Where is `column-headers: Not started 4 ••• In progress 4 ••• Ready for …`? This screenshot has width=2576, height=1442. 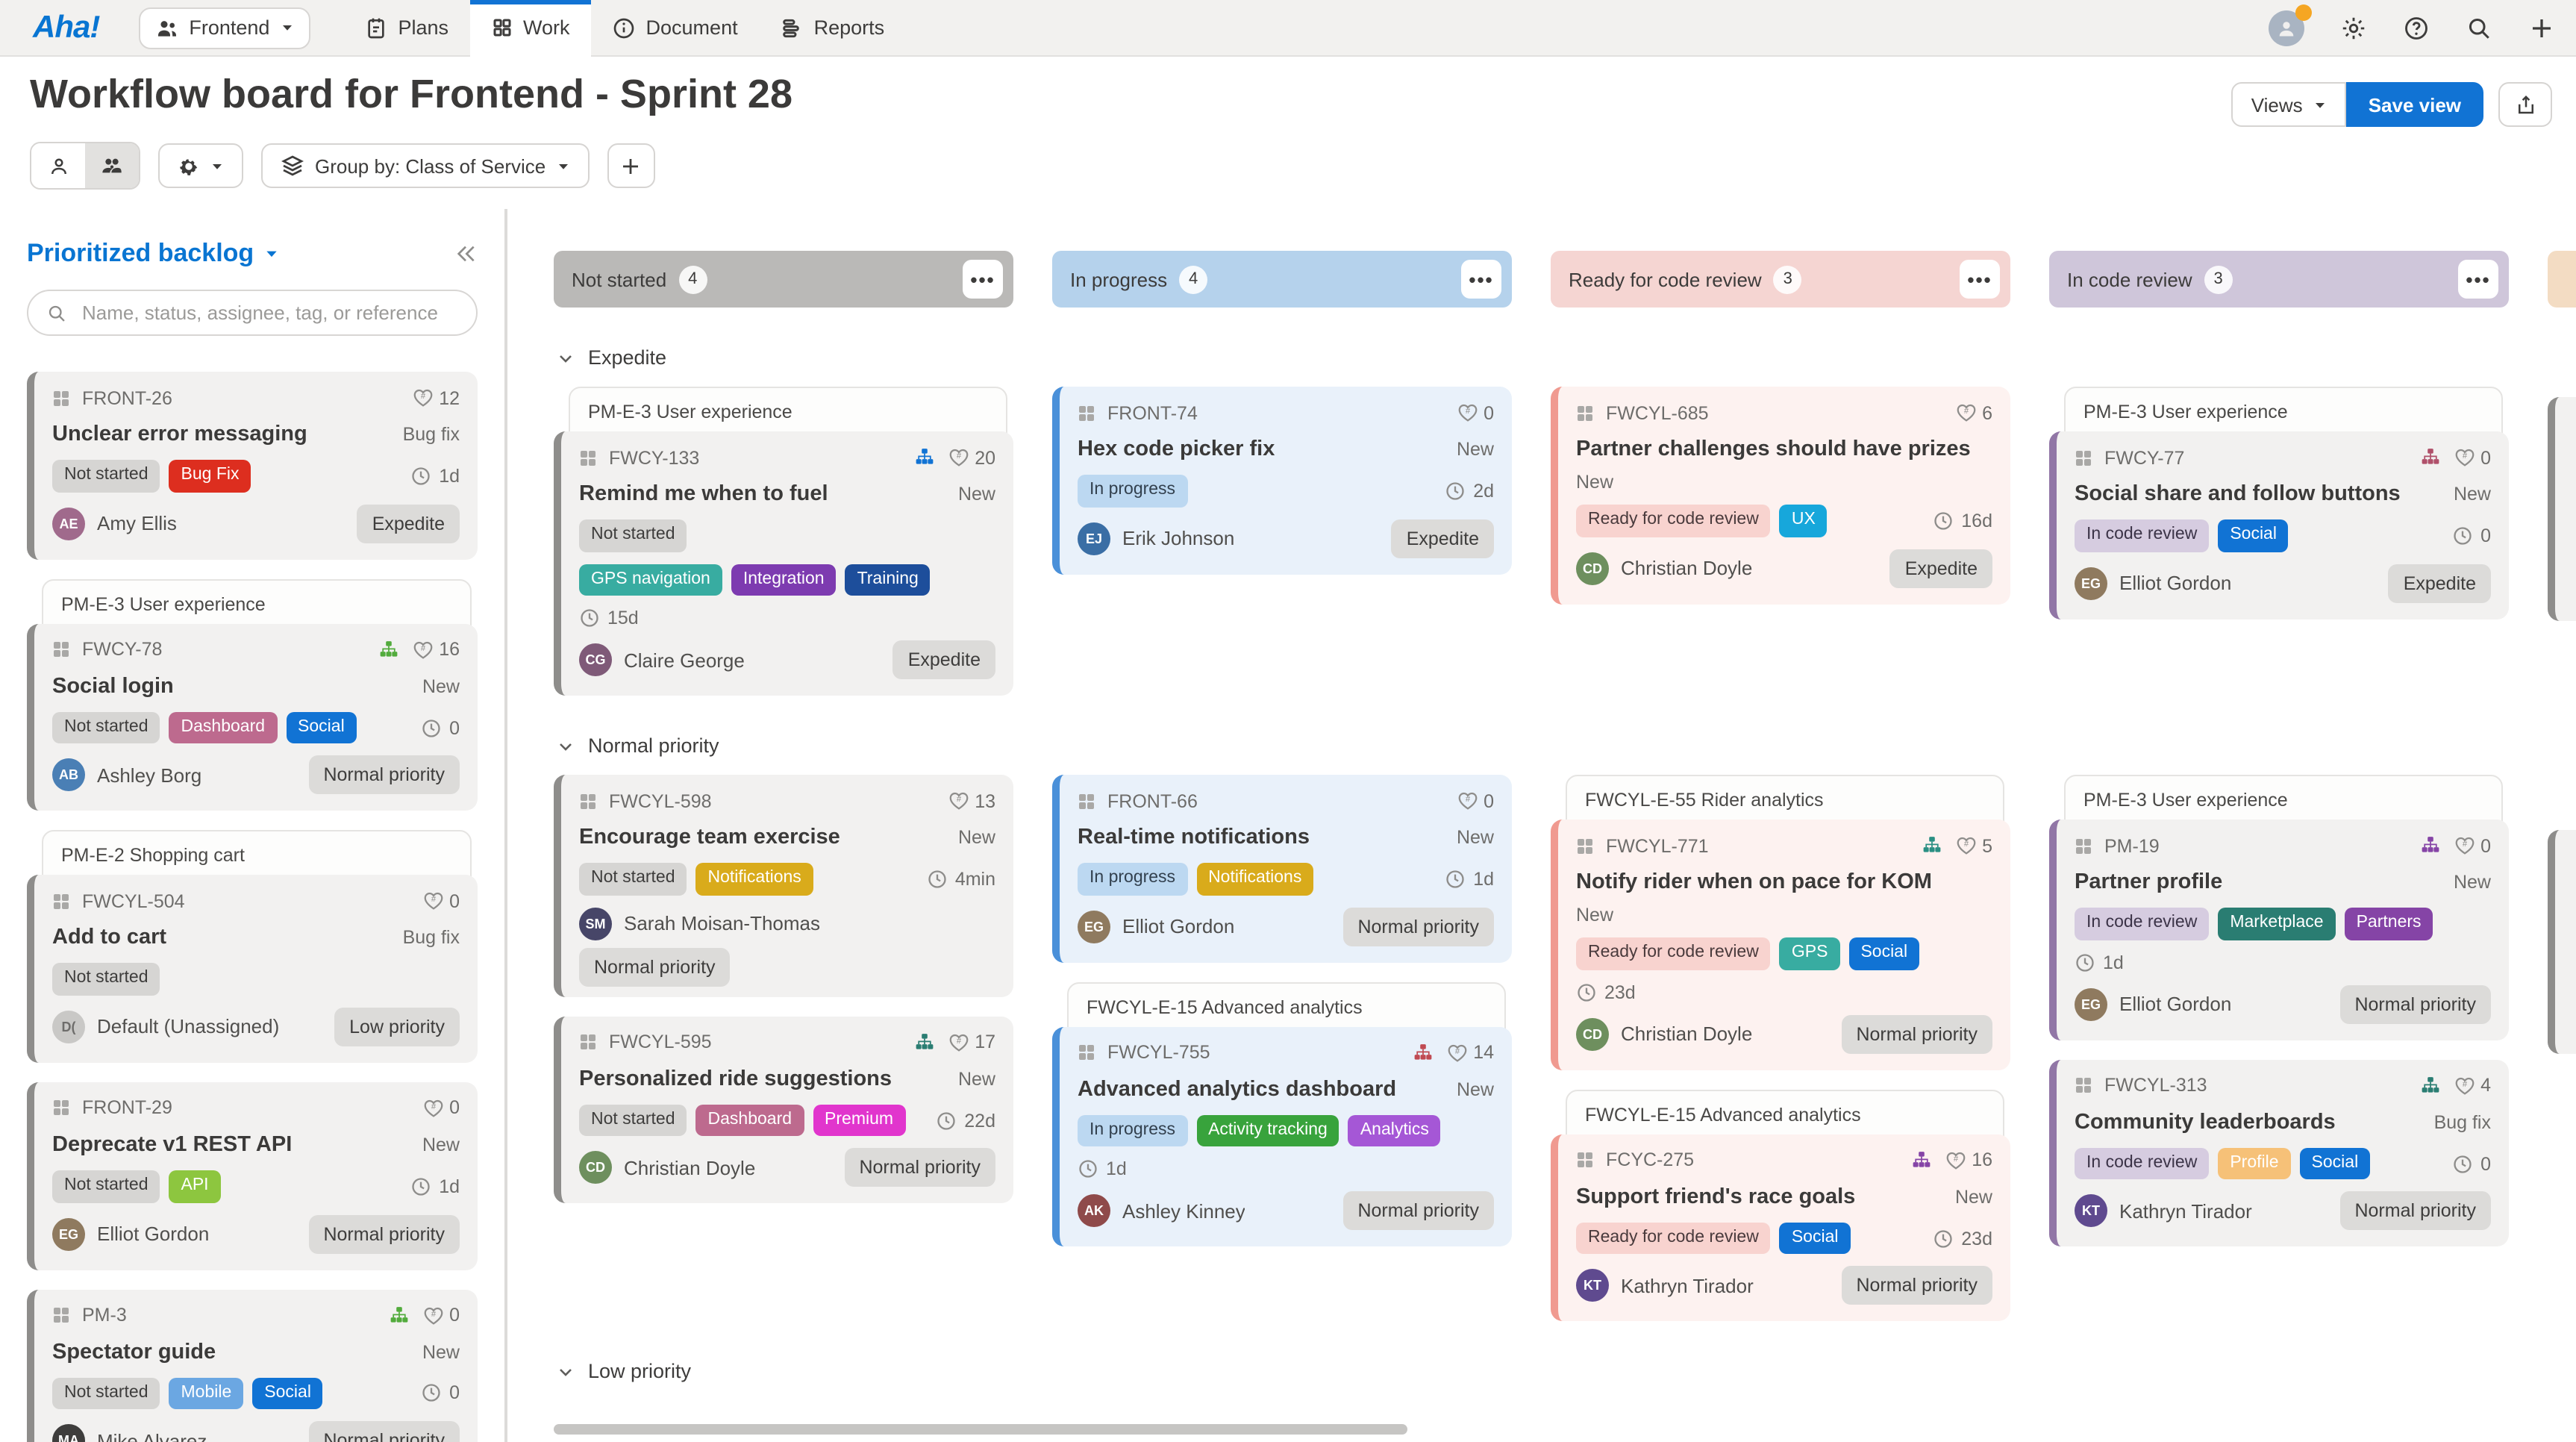
column-headers: Not started 4 ••• In progress 4 ••• Ready for … is located at coordinates (1565, 279).